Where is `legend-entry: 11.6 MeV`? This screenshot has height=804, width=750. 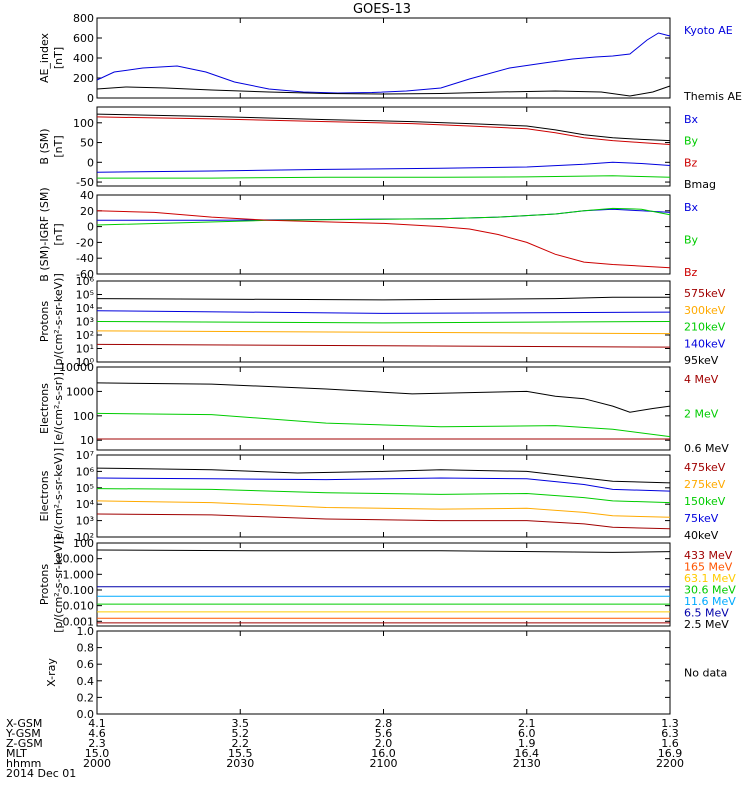
legend-entry: 11.6 MeV is located at coordinates (710, 601).